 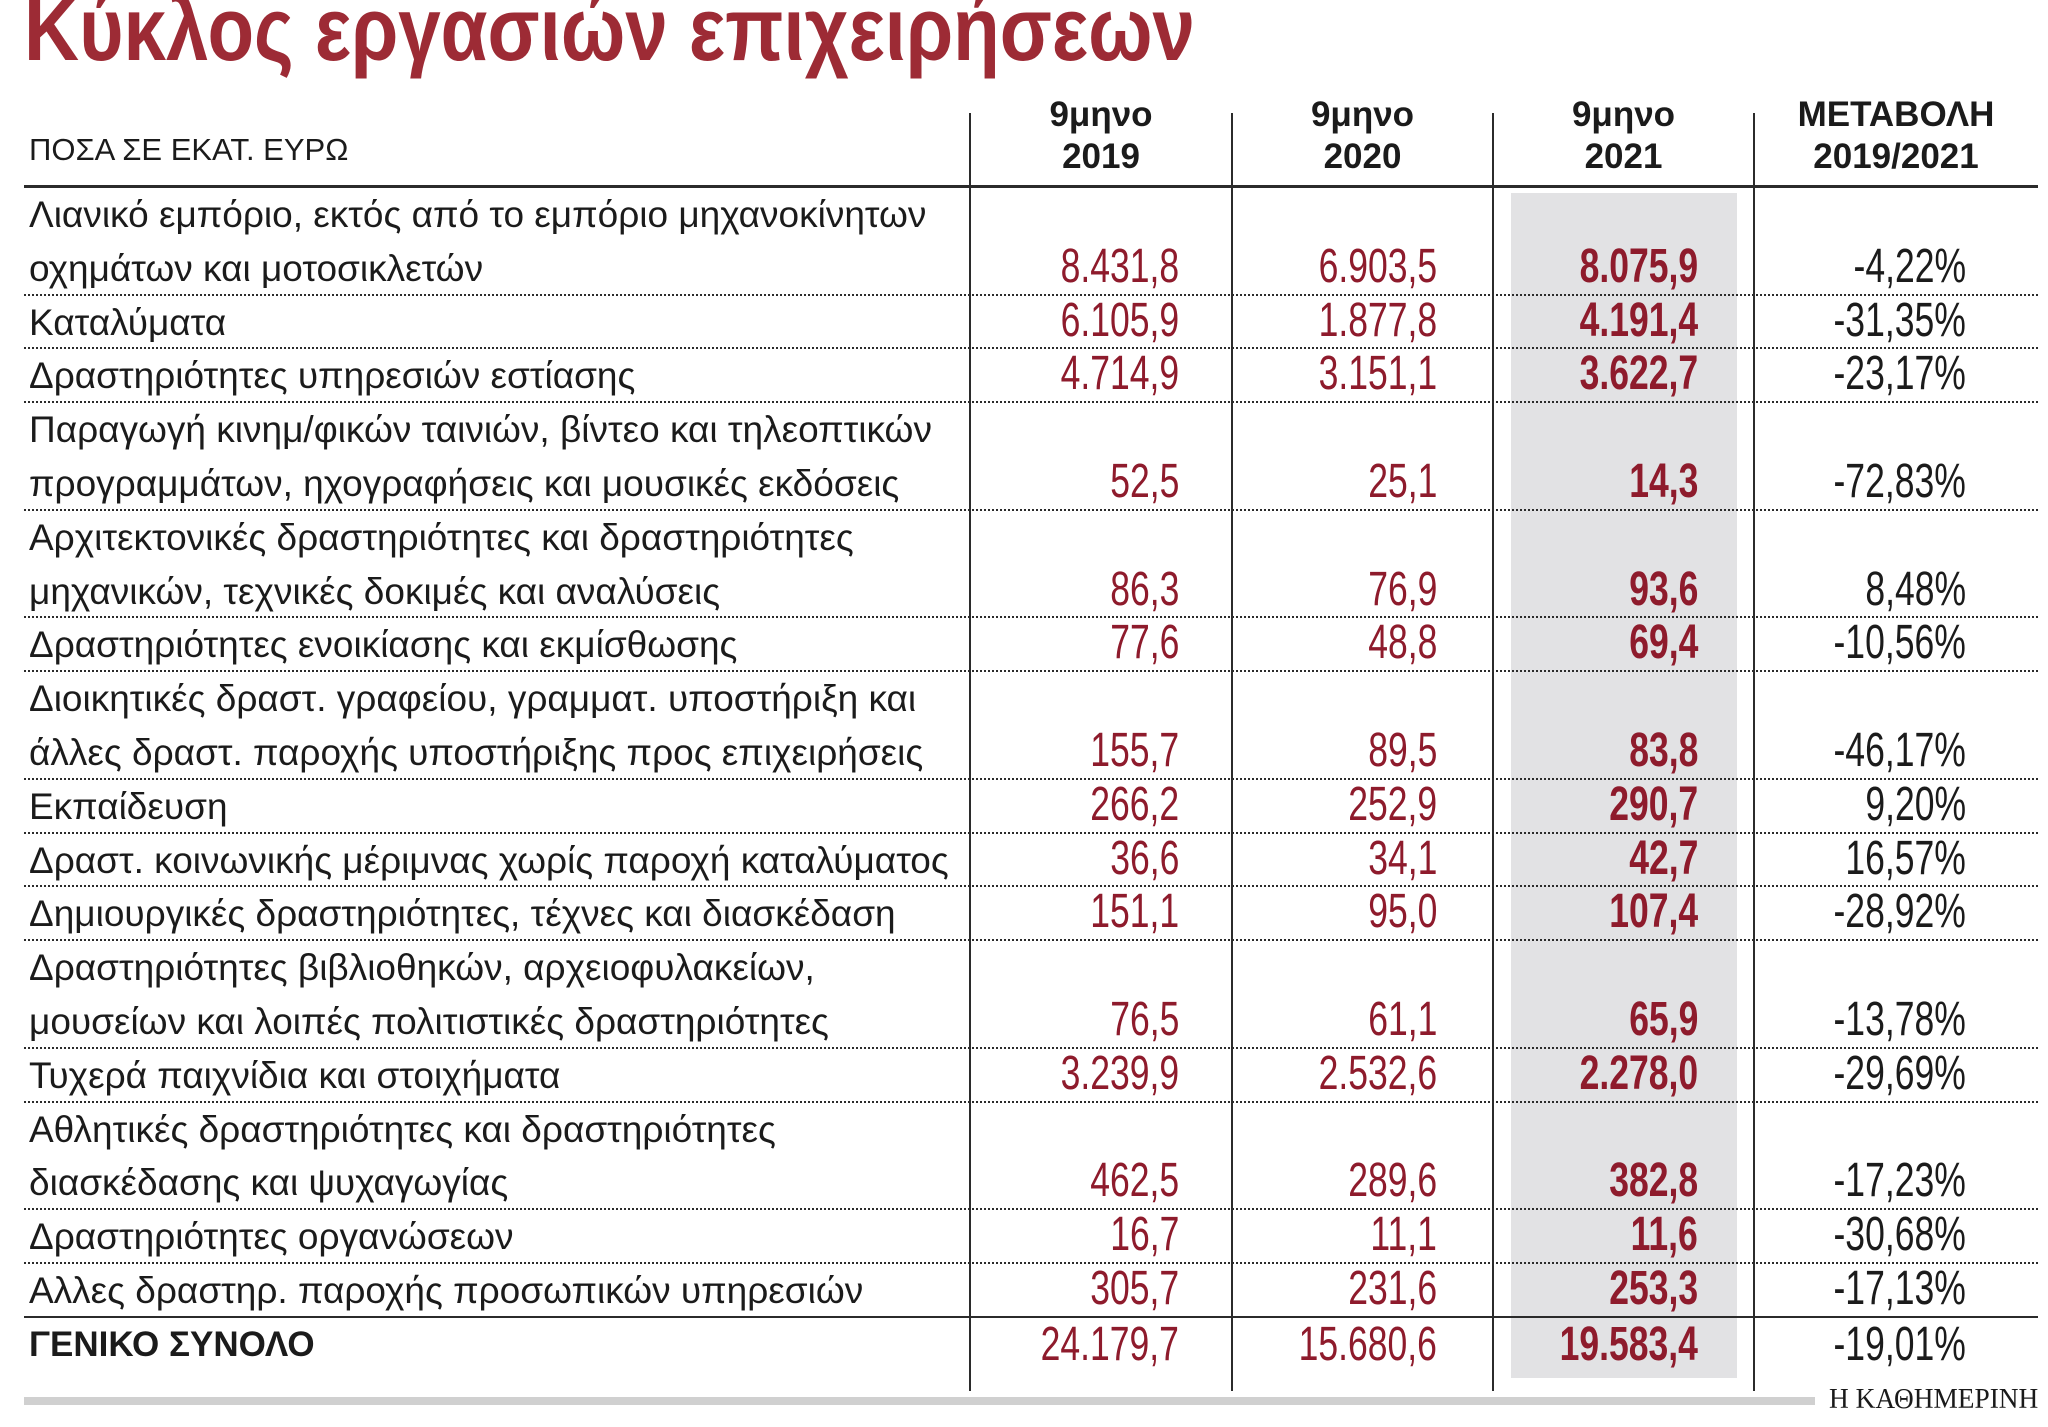 I want to click on value-2021: 2.278,0, so click(x=1638, y=1073).